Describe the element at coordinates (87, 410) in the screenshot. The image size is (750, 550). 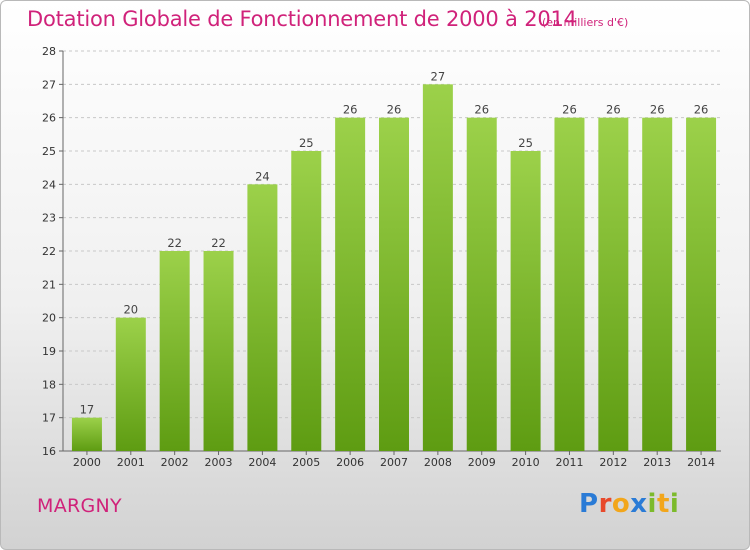
I see `data-label-2000: 17` at that location.